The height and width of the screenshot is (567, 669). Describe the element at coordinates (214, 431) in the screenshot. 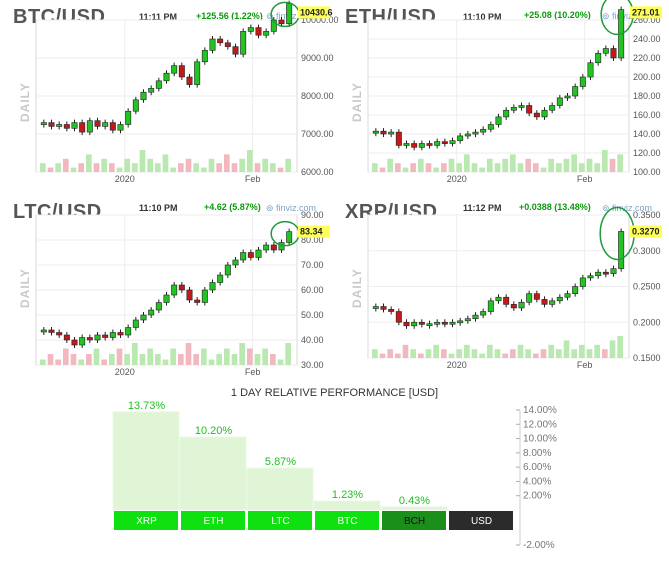

I see `data-label: 10.20%` at that location.